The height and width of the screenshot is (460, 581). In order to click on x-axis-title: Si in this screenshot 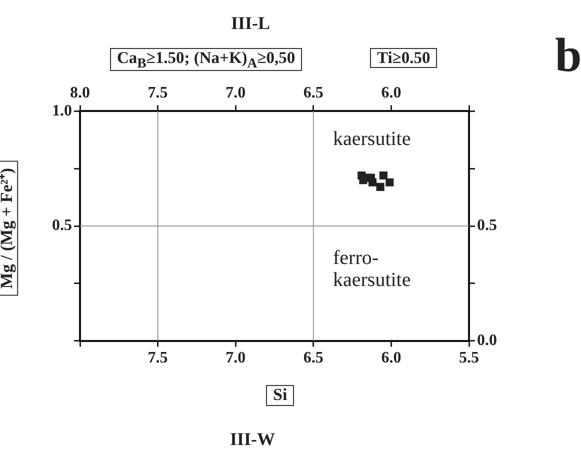, I will do `click(280, 395)`.